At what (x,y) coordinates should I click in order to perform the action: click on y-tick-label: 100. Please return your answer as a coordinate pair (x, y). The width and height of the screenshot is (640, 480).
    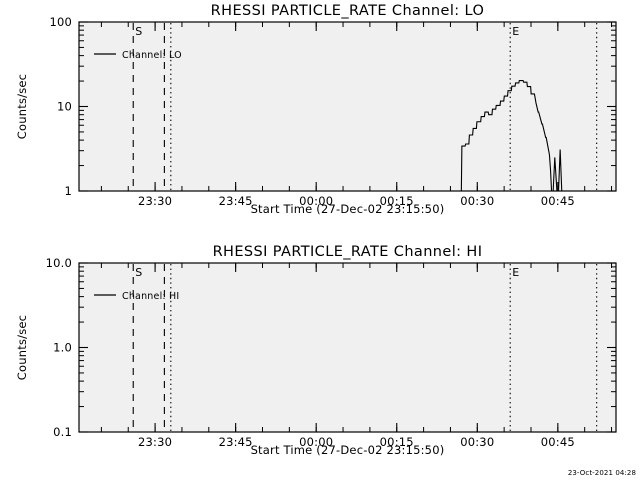
    Looking at the image, I should click on (60, 22).